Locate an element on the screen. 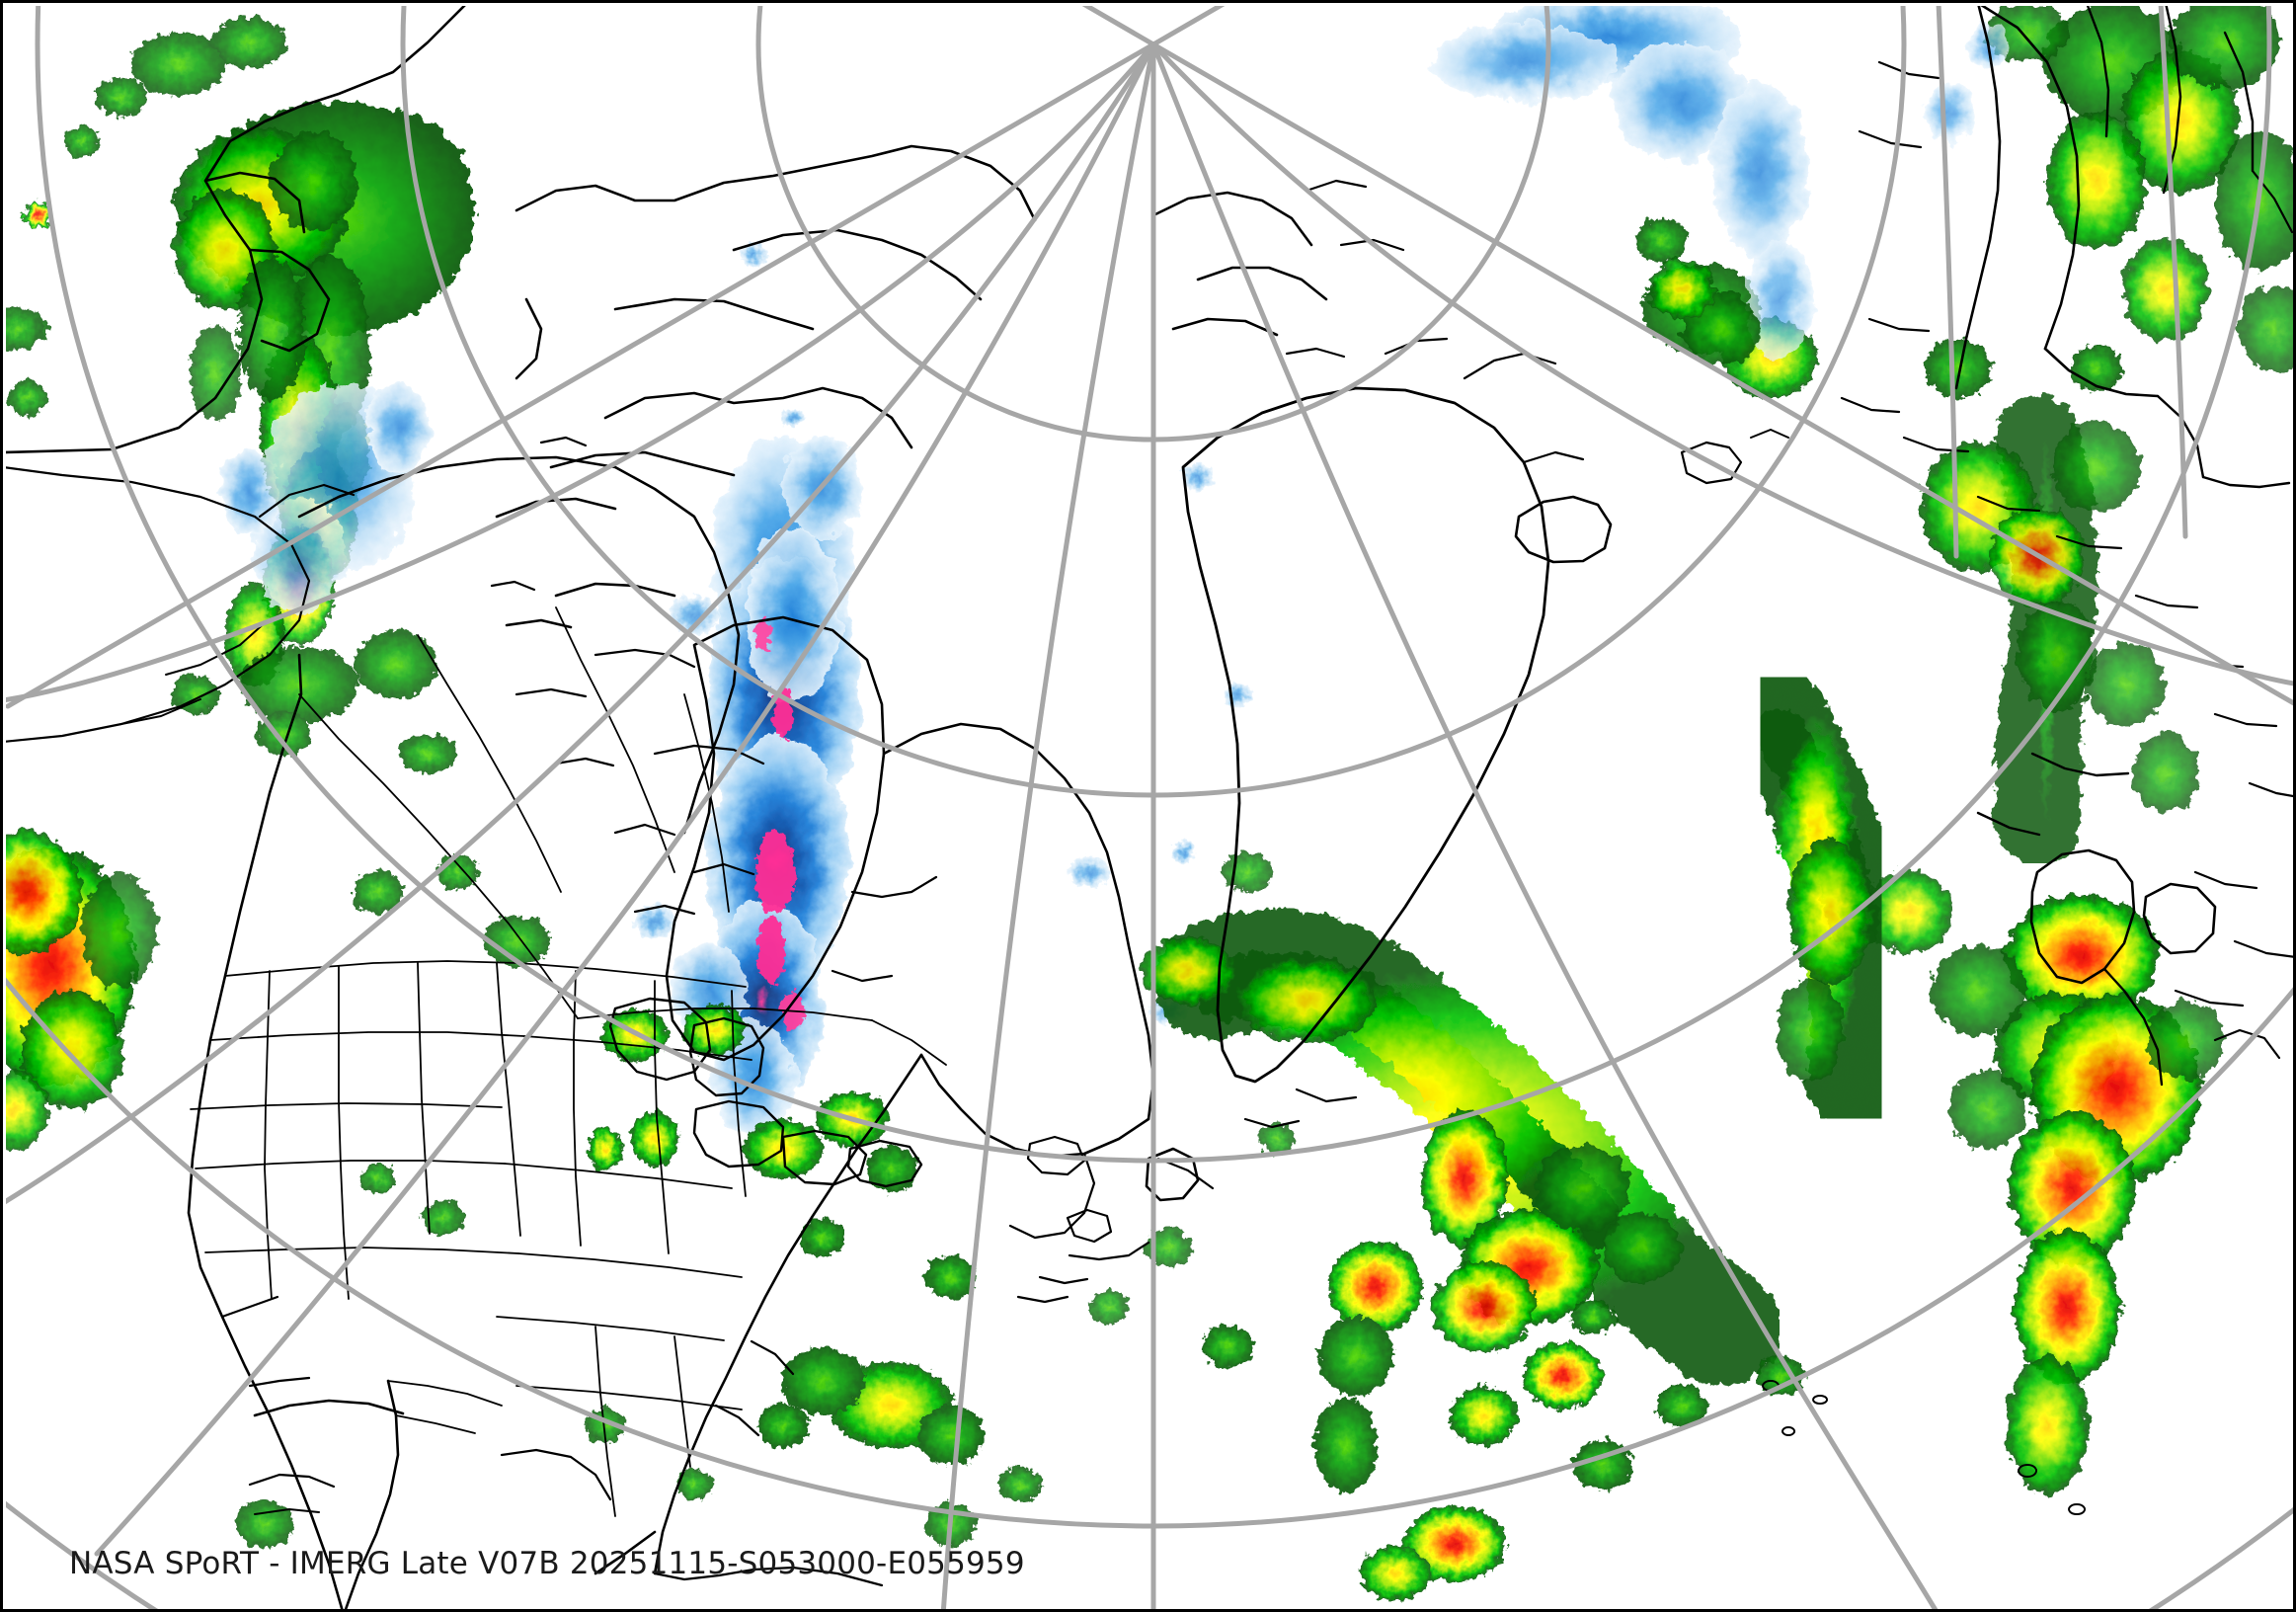  meridian-25e-upper is located at coordinates (2173, 272).